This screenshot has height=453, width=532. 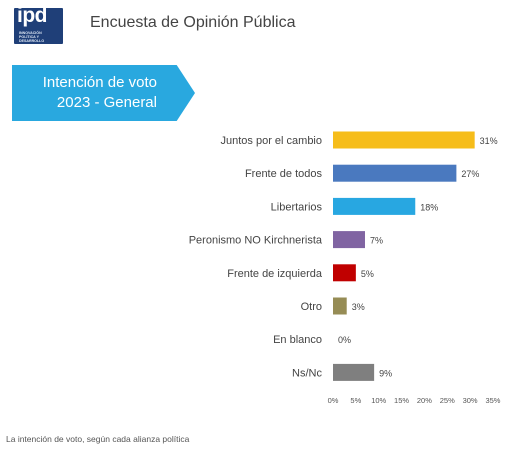 I want to click on category-label: Otro, so click(x=311, y=307).